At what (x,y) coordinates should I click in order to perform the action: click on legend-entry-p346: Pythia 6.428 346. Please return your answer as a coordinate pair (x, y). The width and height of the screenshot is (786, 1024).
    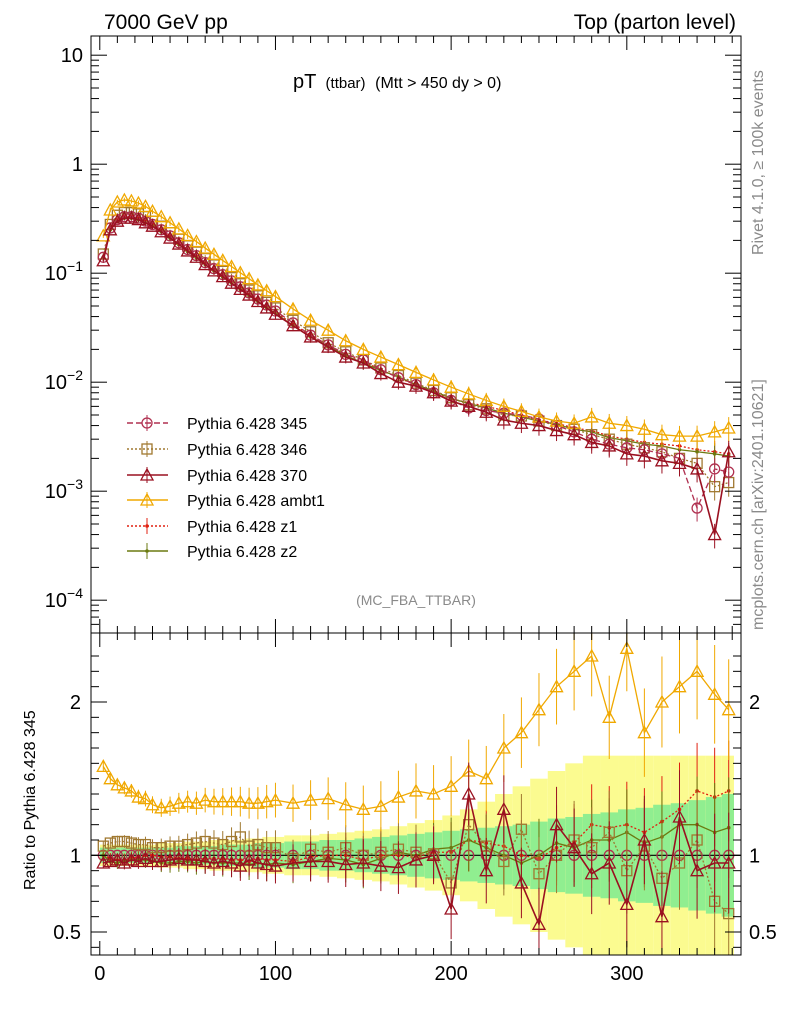
    Looking at the image, I should click on (217, 450).